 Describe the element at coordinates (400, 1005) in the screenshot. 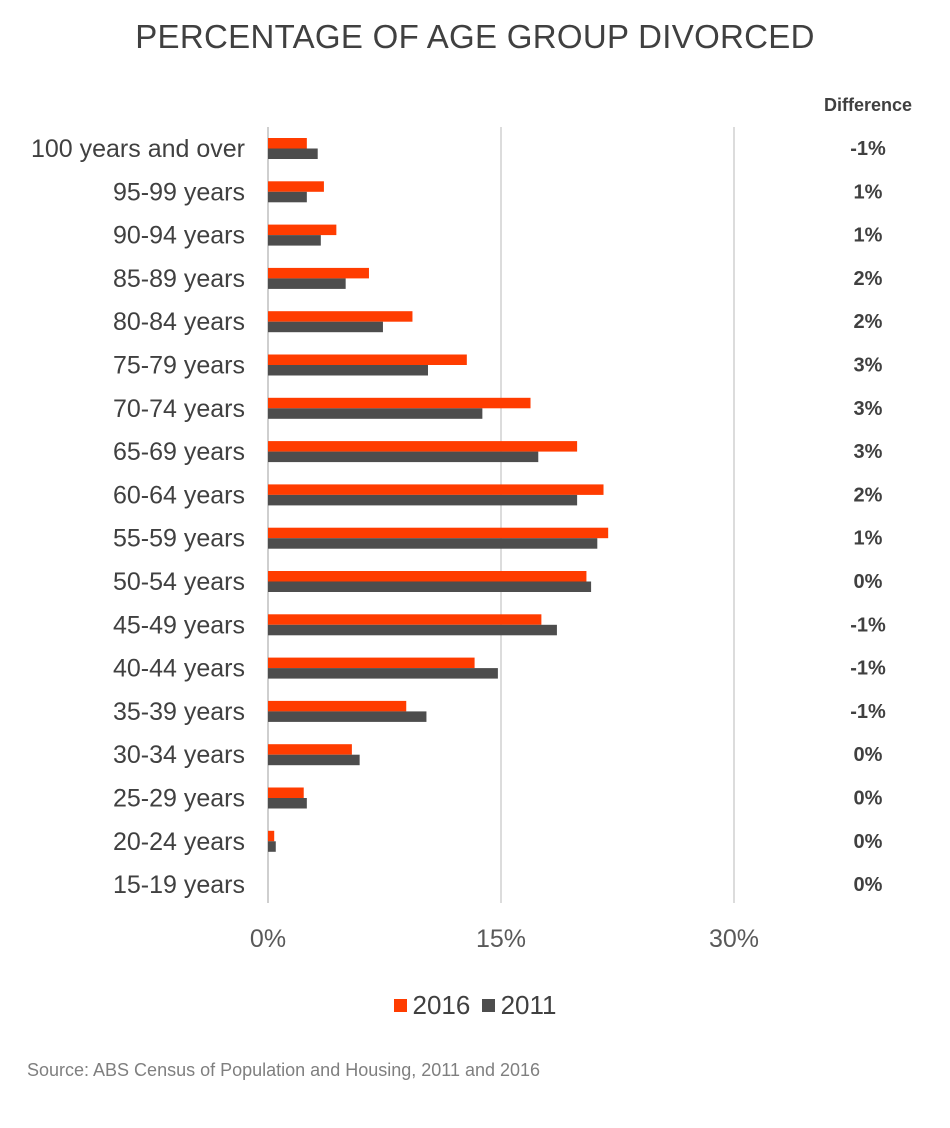

I see `legend-swatch-2016` at that location.